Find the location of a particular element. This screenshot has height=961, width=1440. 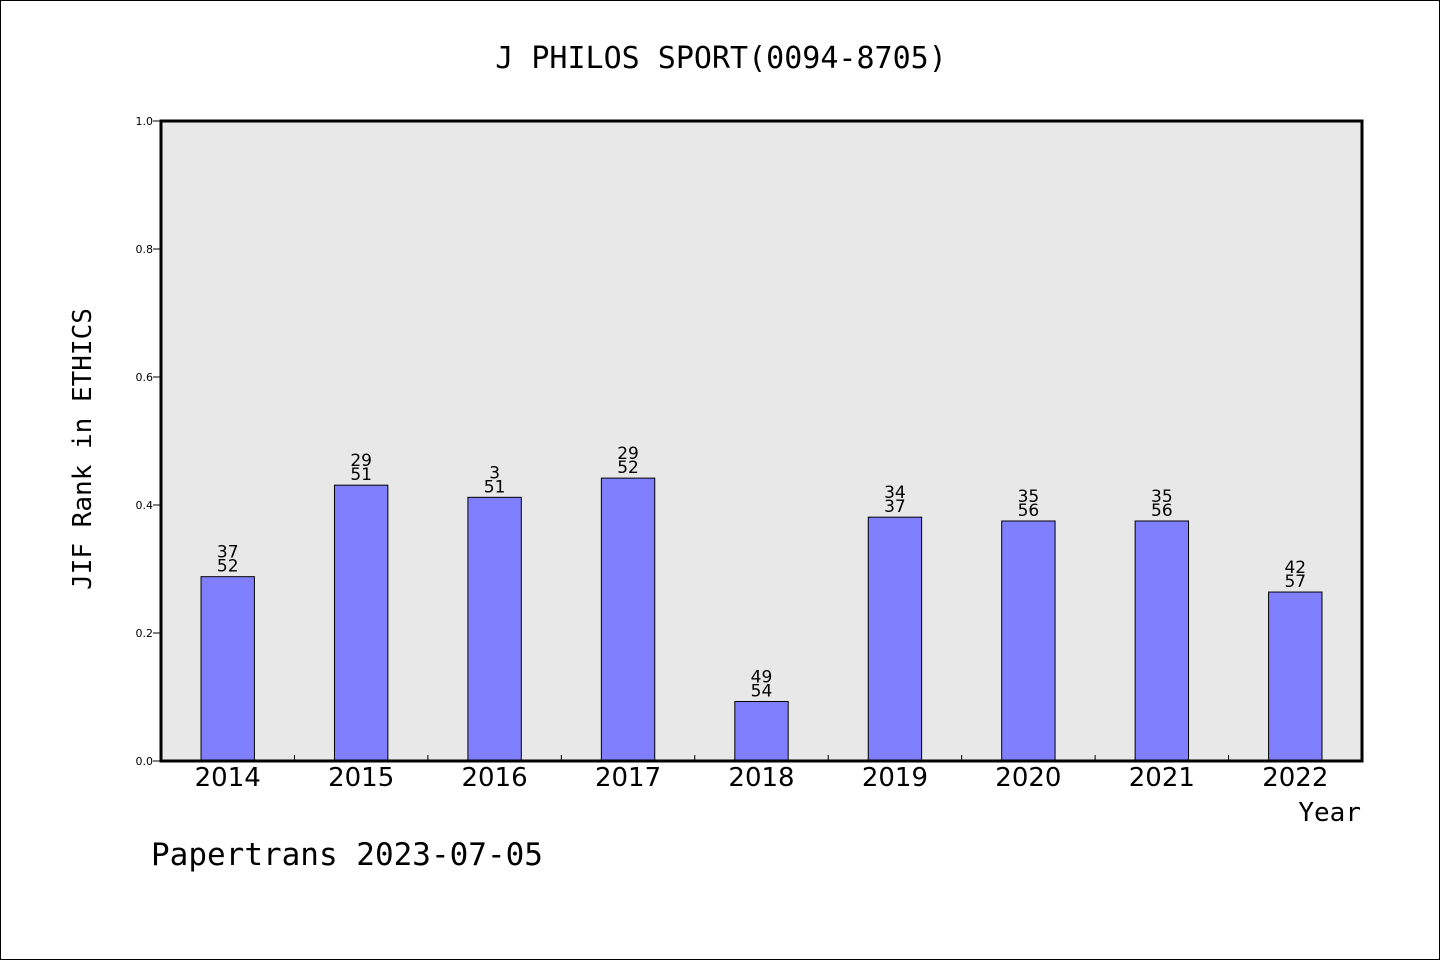

bar-label-rank: 42 is located at coordinates (1295, 568).